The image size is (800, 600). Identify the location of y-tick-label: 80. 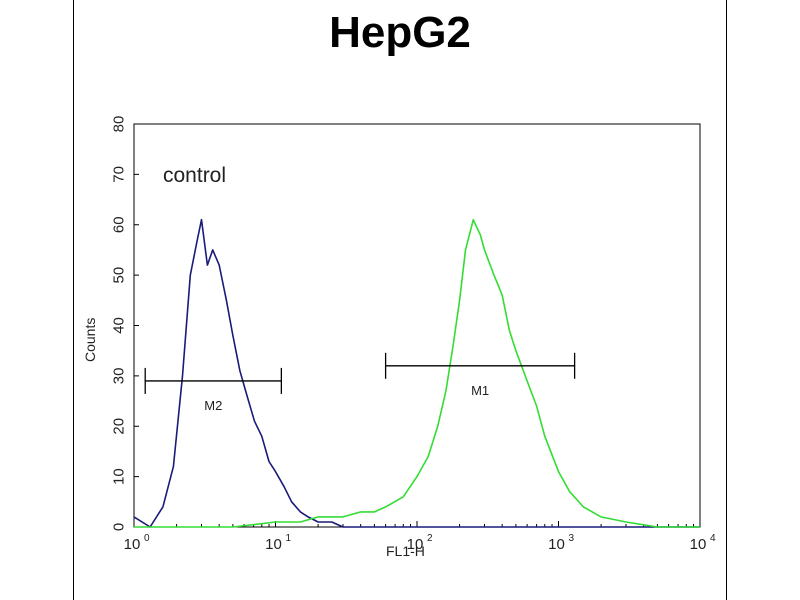
(118, 124).